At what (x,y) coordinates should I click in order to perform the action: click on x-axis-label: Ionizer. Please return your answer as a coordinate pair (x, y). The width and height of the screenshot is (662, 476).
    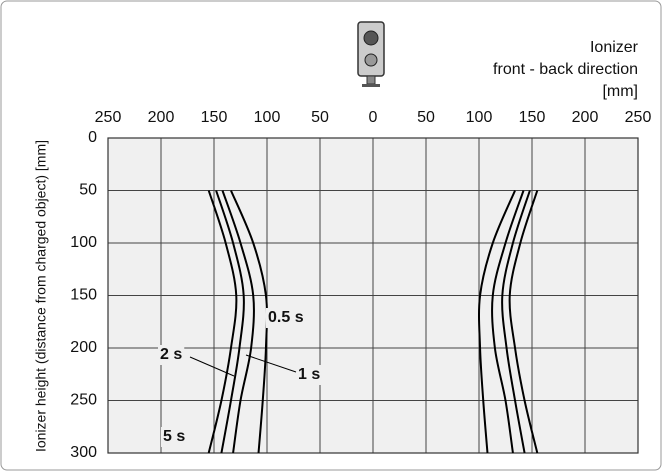
    Looking at the image, I should click on (614, 47).